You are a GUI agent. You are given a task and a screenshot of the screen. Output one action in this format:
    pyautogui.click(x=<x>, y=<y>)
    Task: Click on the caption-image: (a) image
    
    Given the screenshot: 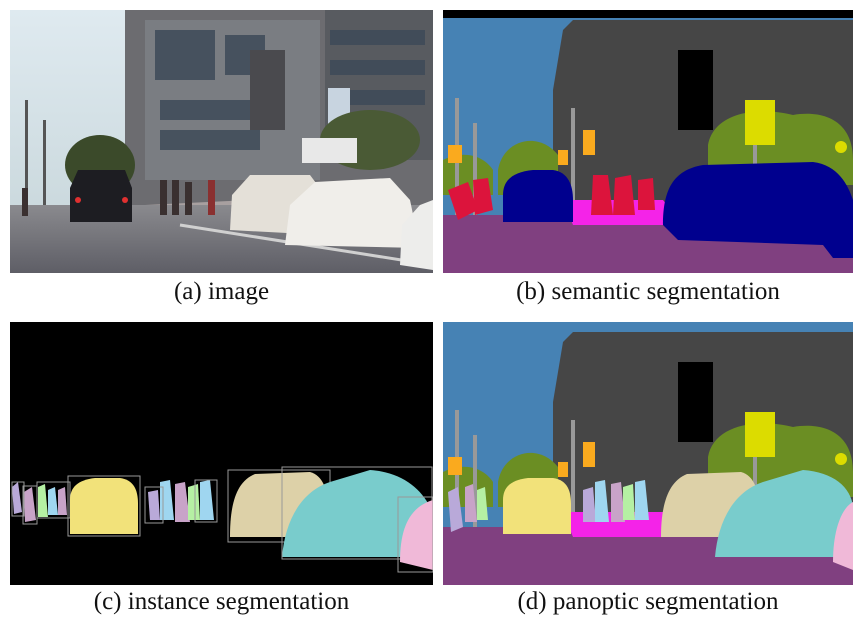 What is the action you would take?
    pyautogui.click(x=221, y=291)
    